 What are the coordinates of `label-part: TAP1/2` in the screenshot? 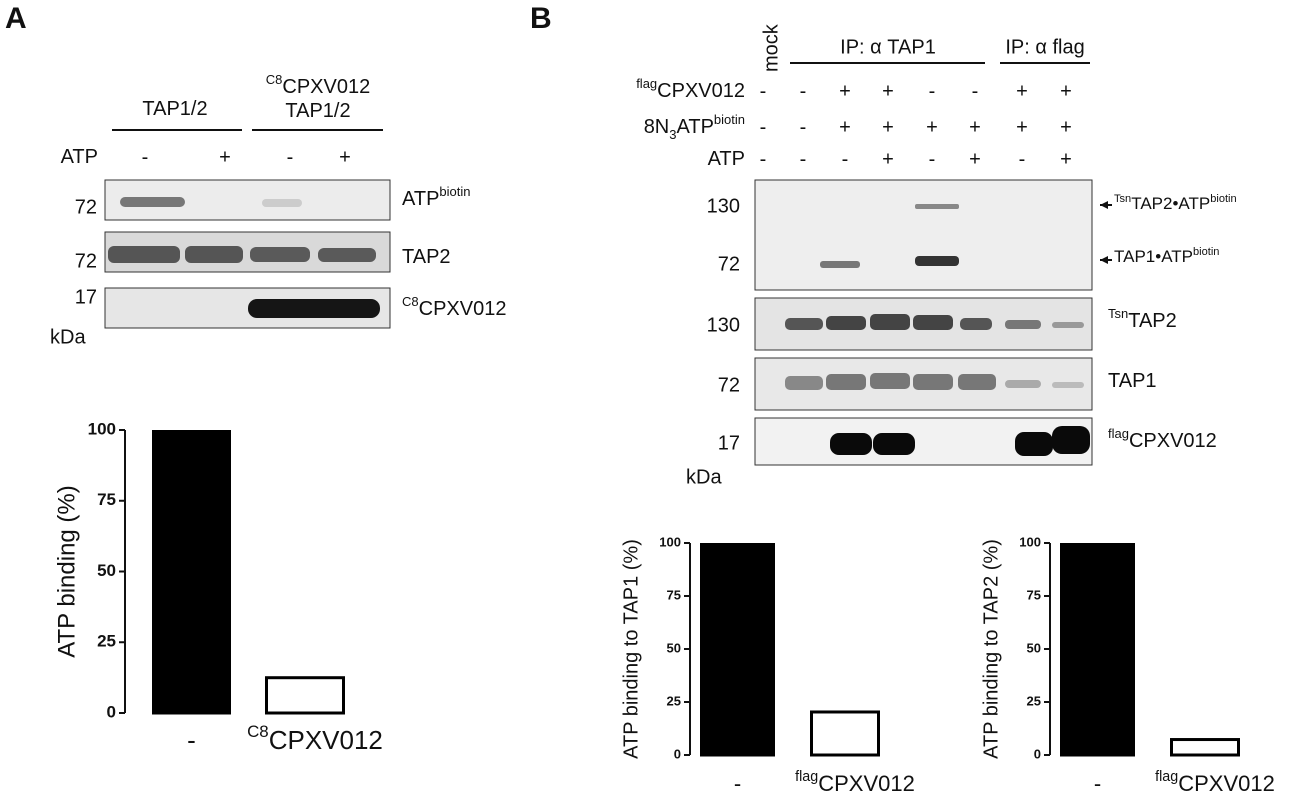 It's located at (317, 111).